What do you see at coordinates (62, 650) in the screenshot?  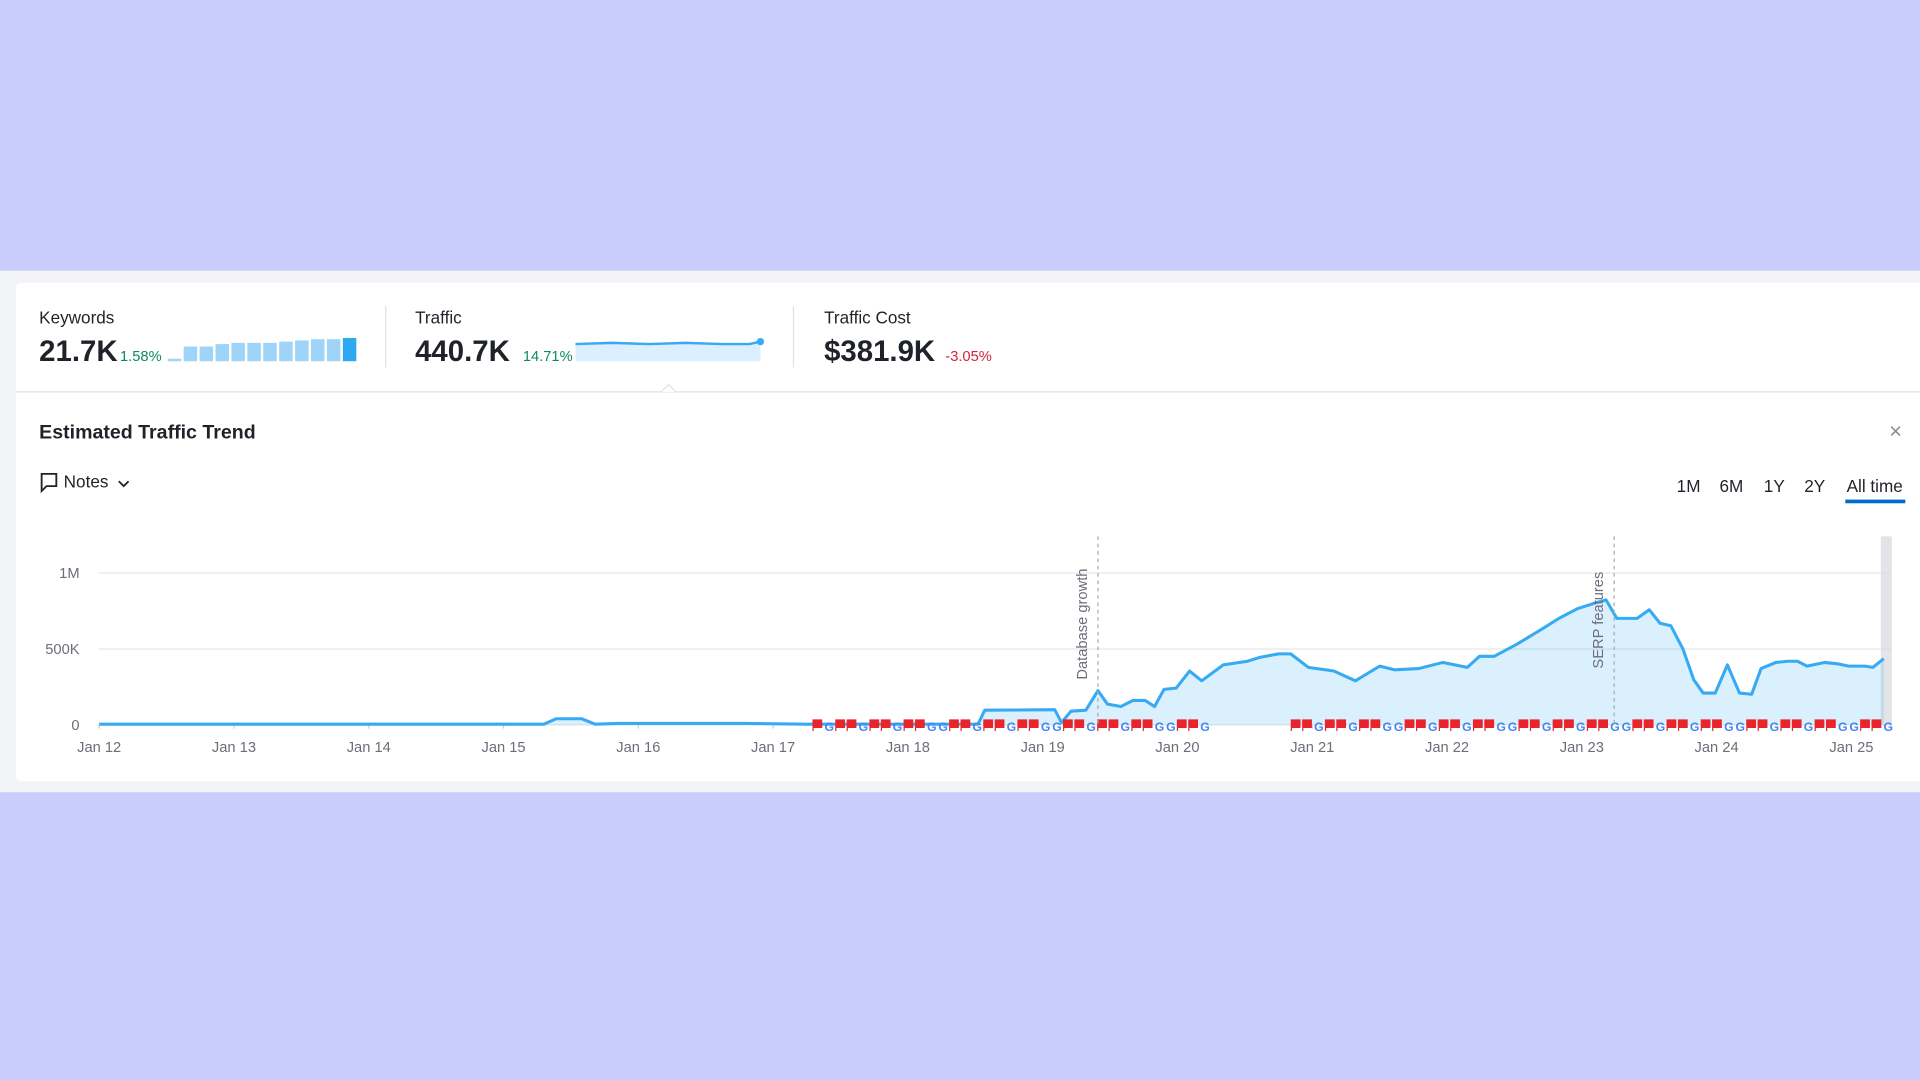 I see `y-tick-label: 500K` at bounding box center [62, 650].